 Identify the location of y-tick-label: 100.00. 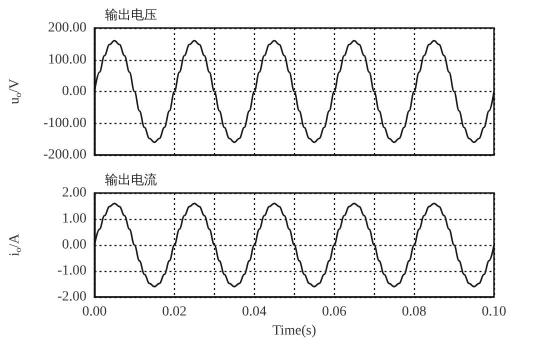
(67, 60).